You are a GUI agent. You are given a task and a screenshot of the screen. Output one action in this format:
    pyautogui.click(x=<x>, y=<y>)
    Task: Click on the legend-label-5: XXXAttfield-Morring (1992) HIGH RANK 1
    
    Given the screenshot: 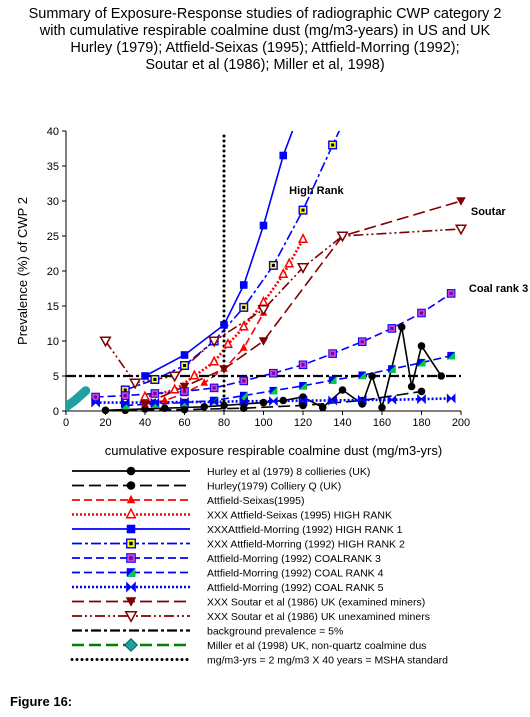 What is the action you would take?
    pyautogui.click(x=305, y=530)
    